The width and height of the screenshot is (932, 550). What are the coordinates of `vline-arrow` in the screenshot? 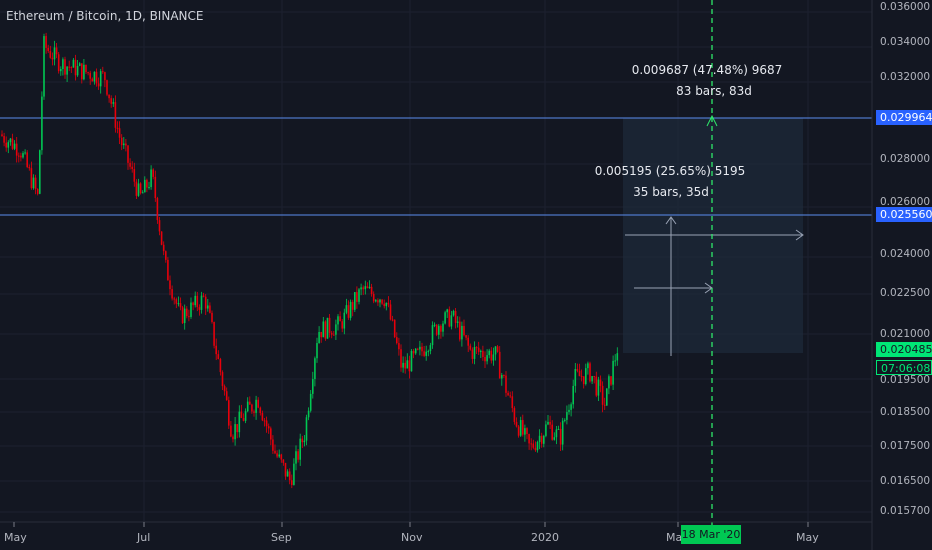 It's located at (712, 120).